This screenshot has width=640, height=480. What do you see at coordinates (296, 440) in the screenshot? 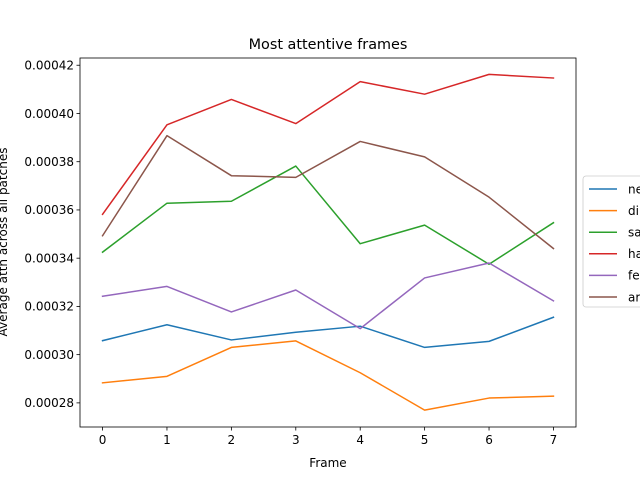
I see `x-tick-label: 3` at bounding box center [296, 440].